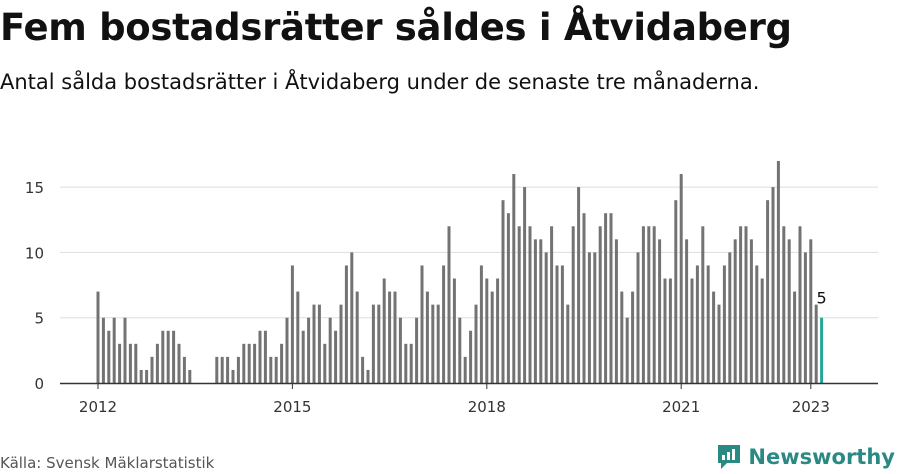 This screenshot has height=474, width=900. I want to click on newsworthy-logo: Newsworthy, so click(805, 457).